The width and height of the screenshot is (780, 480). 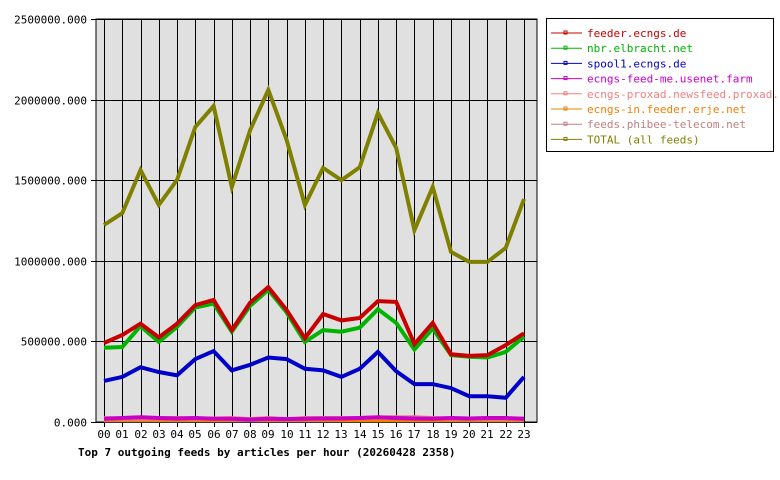 What do you see at coordinates (666, 109) in the screenshot?
I see `legend-label: ecngs-in.feeder.erje.net` at bounding box center [666, 109].